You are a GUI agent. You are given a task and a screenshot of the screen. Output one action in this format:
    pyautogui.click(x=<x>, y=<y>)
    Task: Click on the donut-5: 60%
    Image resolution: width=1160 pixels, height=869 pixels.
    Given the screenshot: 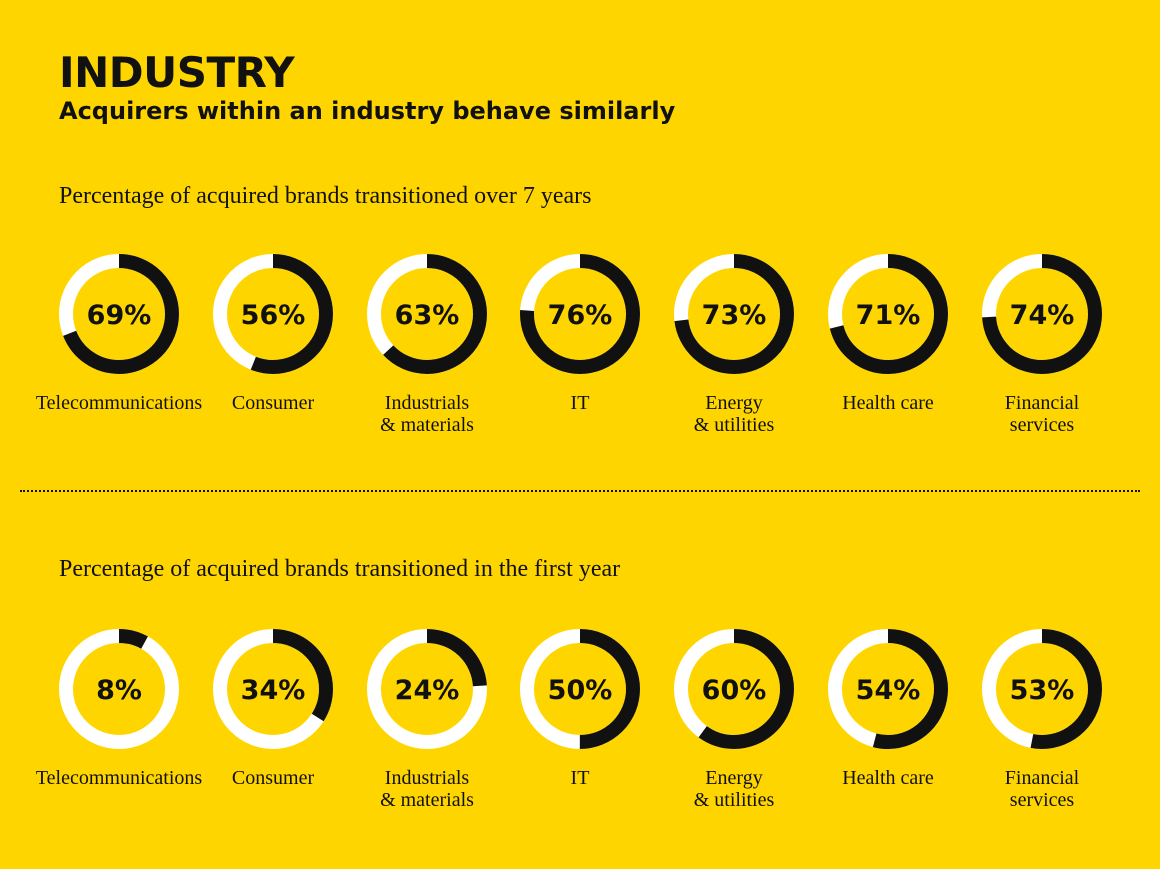 What is the action you would take?
    pyautogui.click(x=734, y=689)
    